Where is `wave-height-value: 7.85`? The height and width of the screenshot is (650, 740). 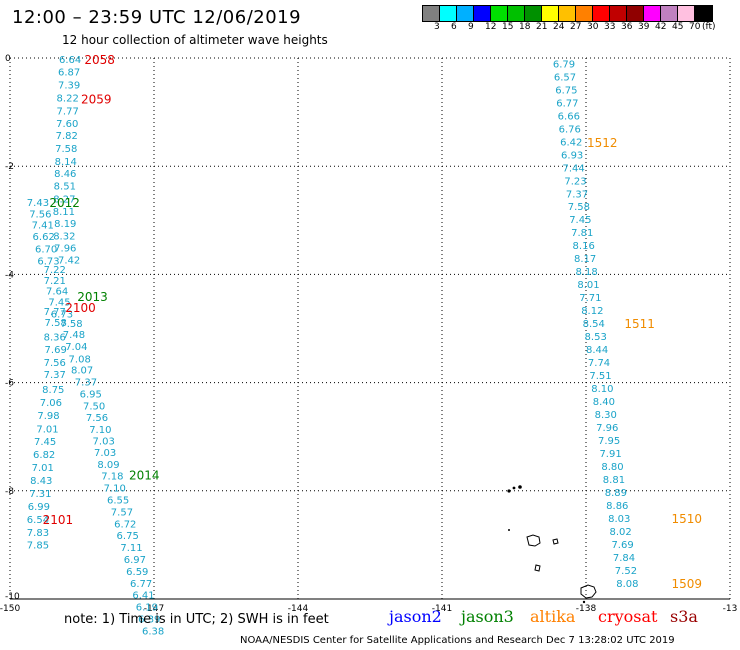 wave-height-value: 7.85 is located at coordinates (38, 545).